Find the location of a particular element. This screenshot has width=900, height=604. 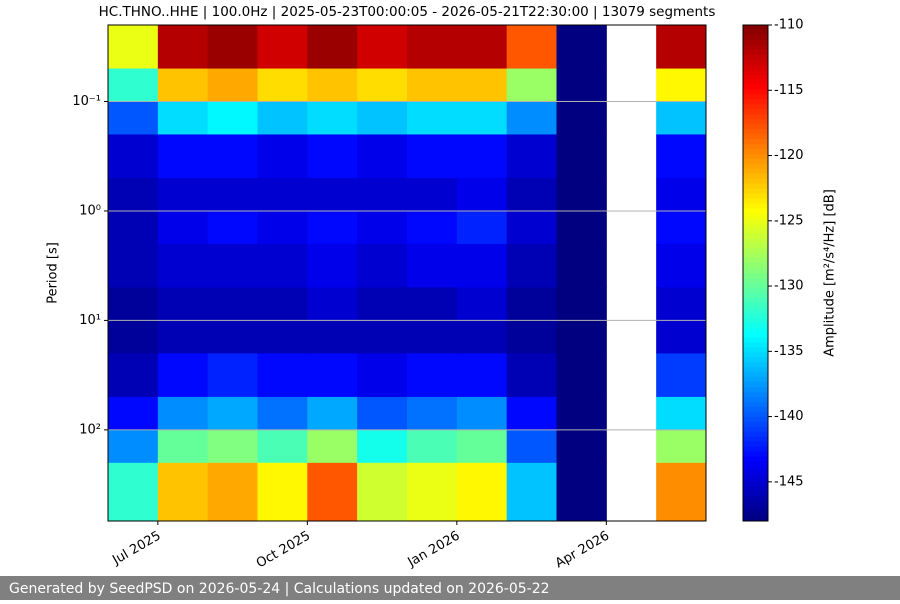

x-tick-label: Apr 2026 is located at coordinates (582, 550).